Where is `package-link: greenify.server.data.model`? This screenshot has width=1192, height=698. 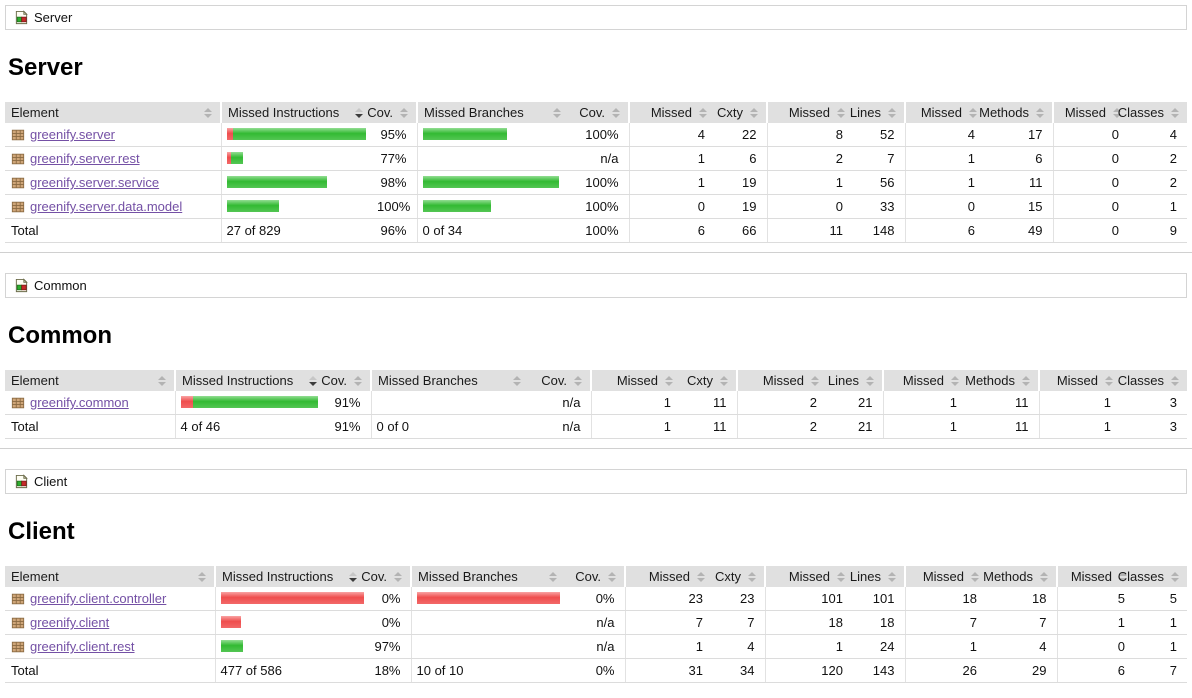
package-link: greenify.server.data.model is located at coordinates (106, 206).